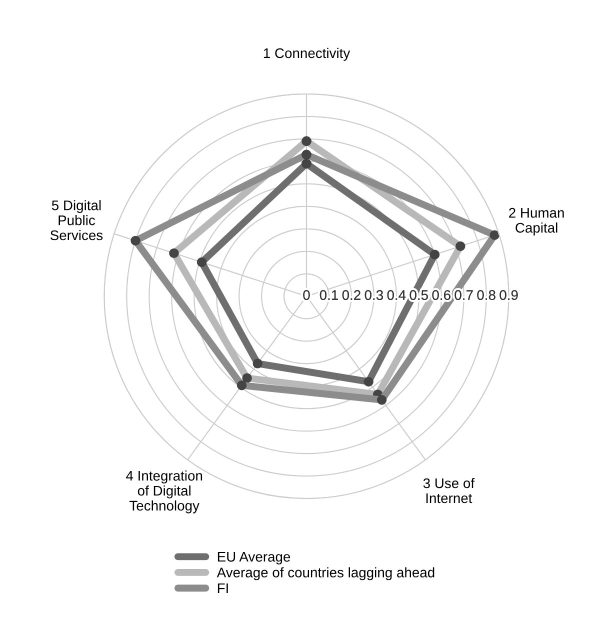 Image resolution: width=613 pixels, height=644 pixels. I want to click on y-tick-label: 0.9, so click(509, 295).